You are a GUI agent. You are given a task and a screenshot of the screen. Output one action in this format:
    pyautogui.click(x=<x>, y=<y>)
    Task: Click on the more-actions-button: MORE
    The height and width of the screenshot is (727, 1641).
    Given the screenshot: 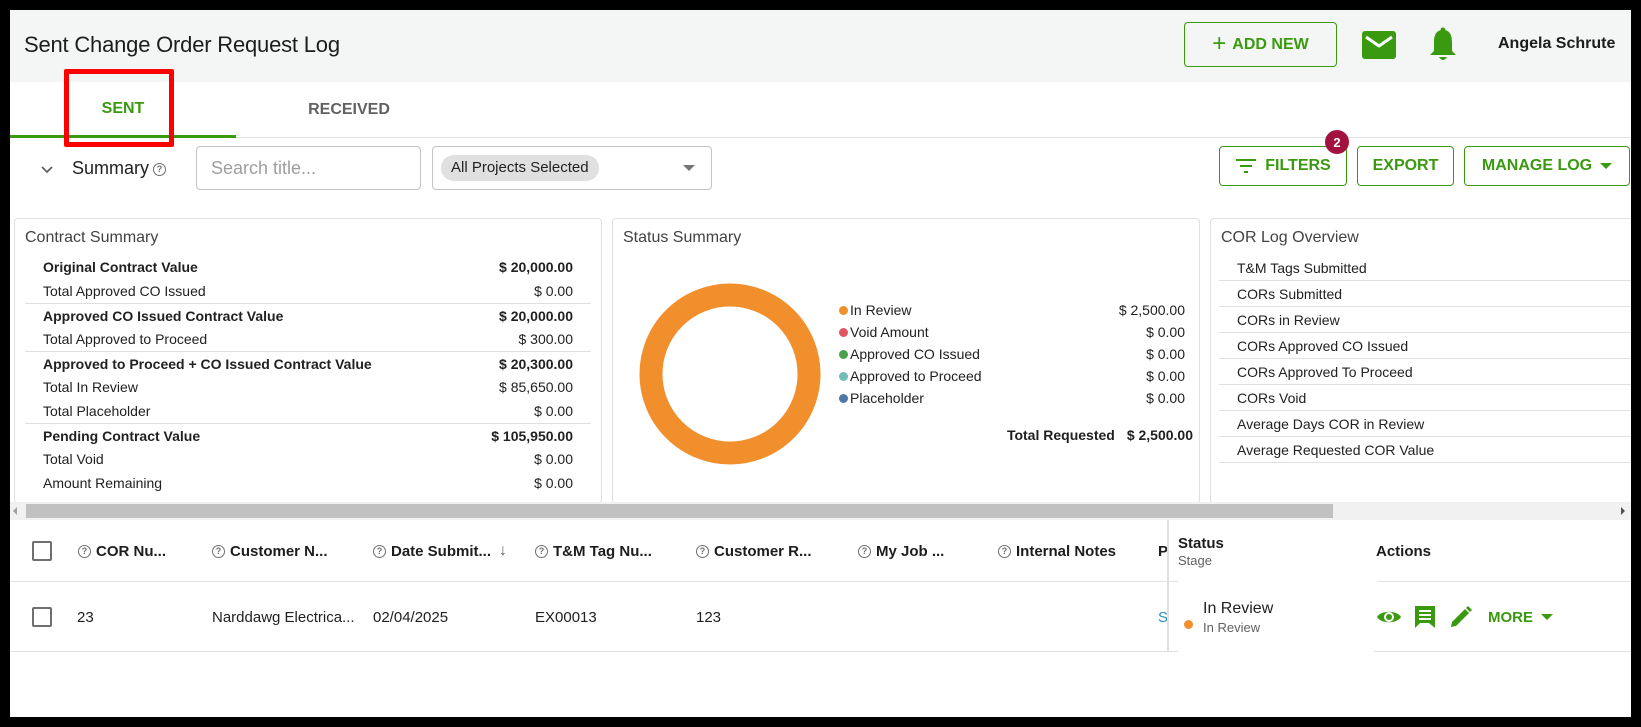 What is the action you would take?
    pyautogui.click(x=1520, y=617)
    